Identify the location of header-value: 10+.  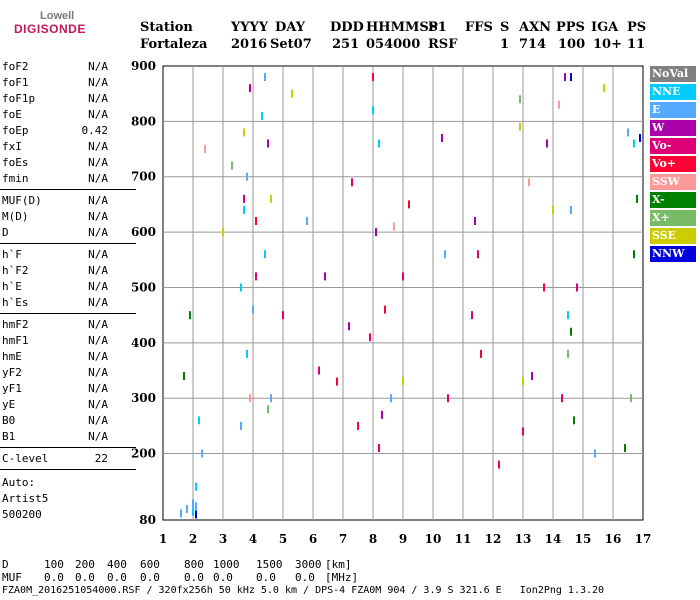
(607, 44).